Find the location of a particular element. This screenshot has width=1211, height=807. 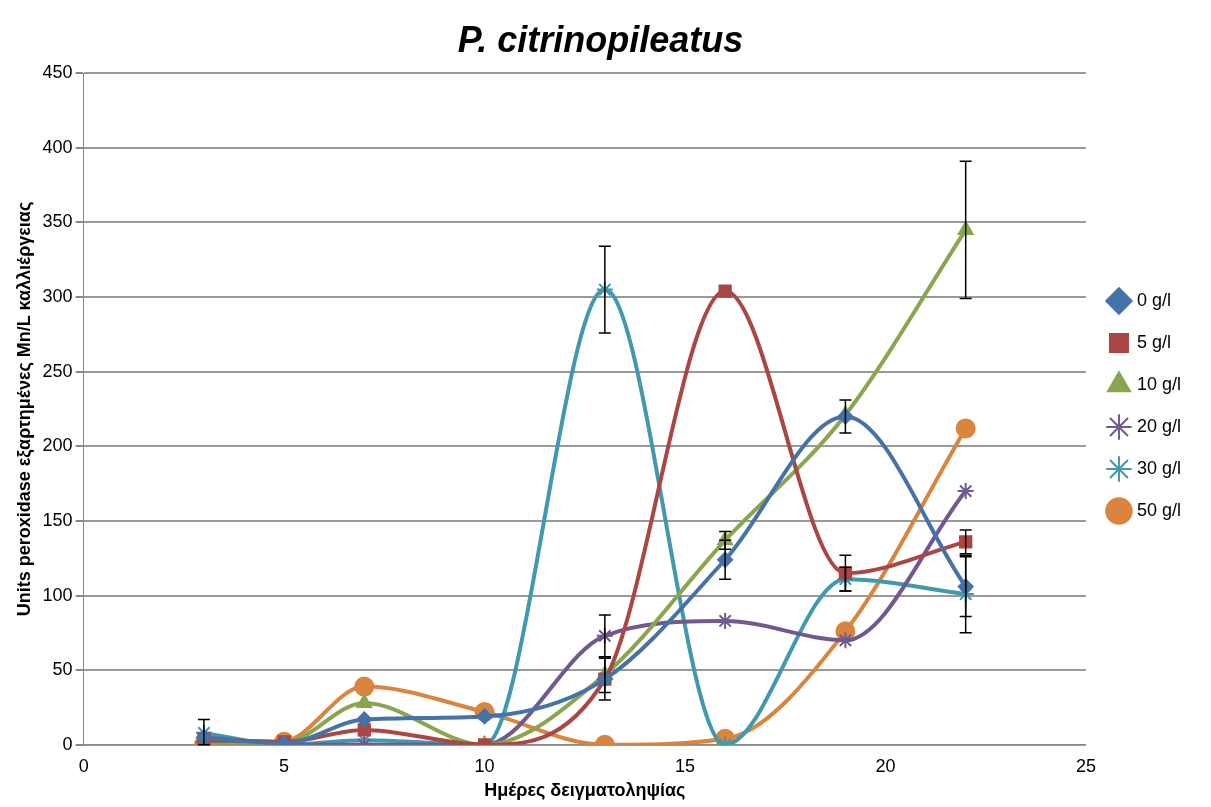

y-tick-label: 350 is located at coordinates (57, 221).